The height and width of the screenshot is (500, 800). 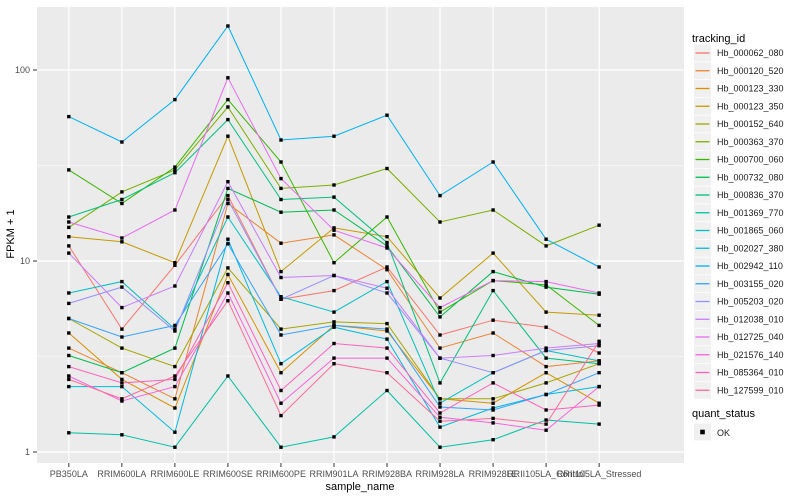 I want to click on x-axis-title: sample_name, so click(x=359, y=487).